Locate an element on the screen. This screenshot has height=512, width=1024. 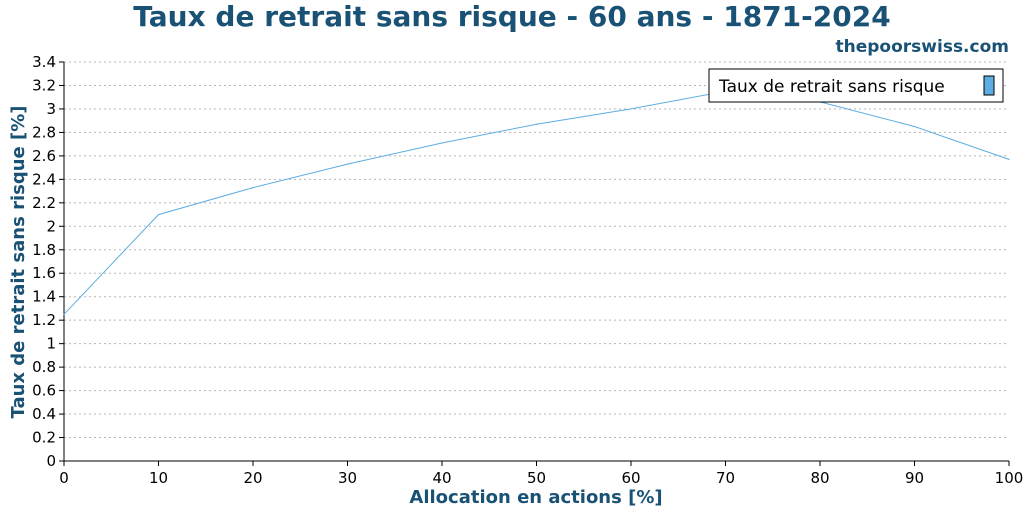
legend-box is located at coordinates (856, 85).